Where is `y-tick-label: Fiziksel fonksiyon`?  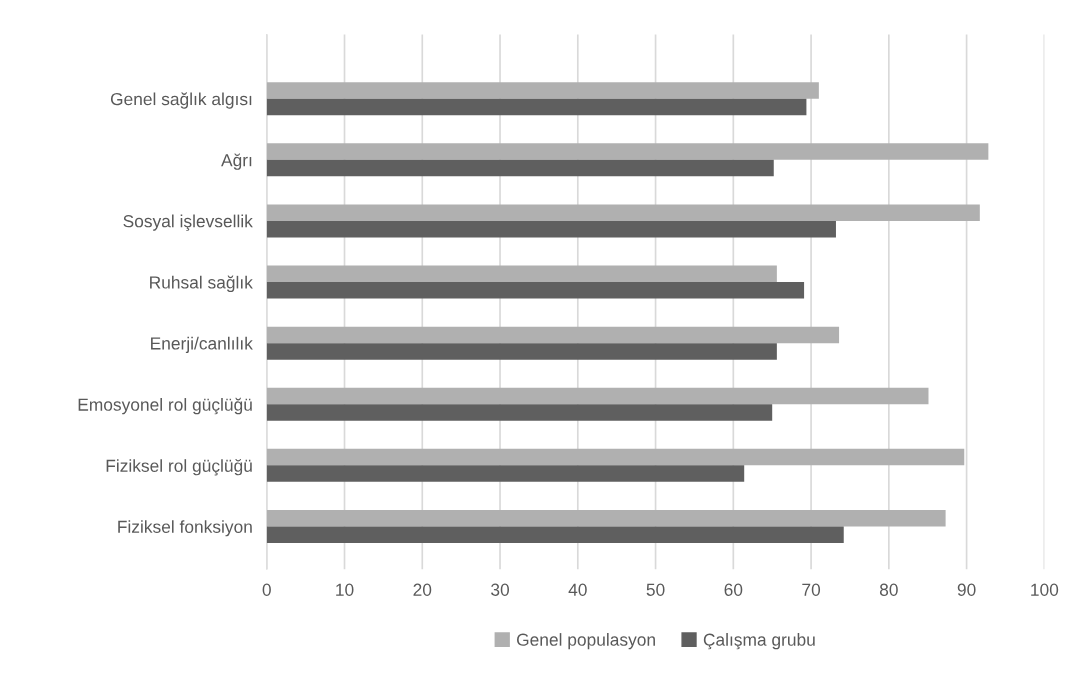
y-tick-label: Fiziksel fonksiyon is located at coordinates (185, 528).